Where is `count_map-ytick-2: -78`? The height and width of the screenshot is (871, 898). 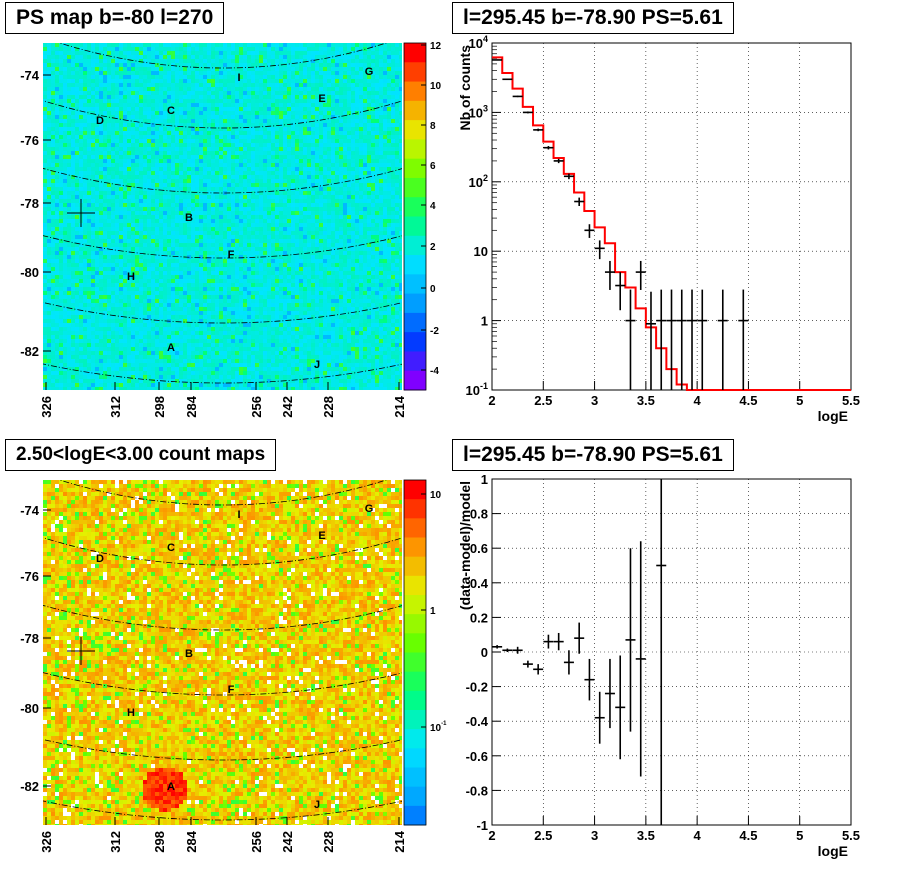 count_map-ytick-2: -78 is located at coordinates (29, 638).